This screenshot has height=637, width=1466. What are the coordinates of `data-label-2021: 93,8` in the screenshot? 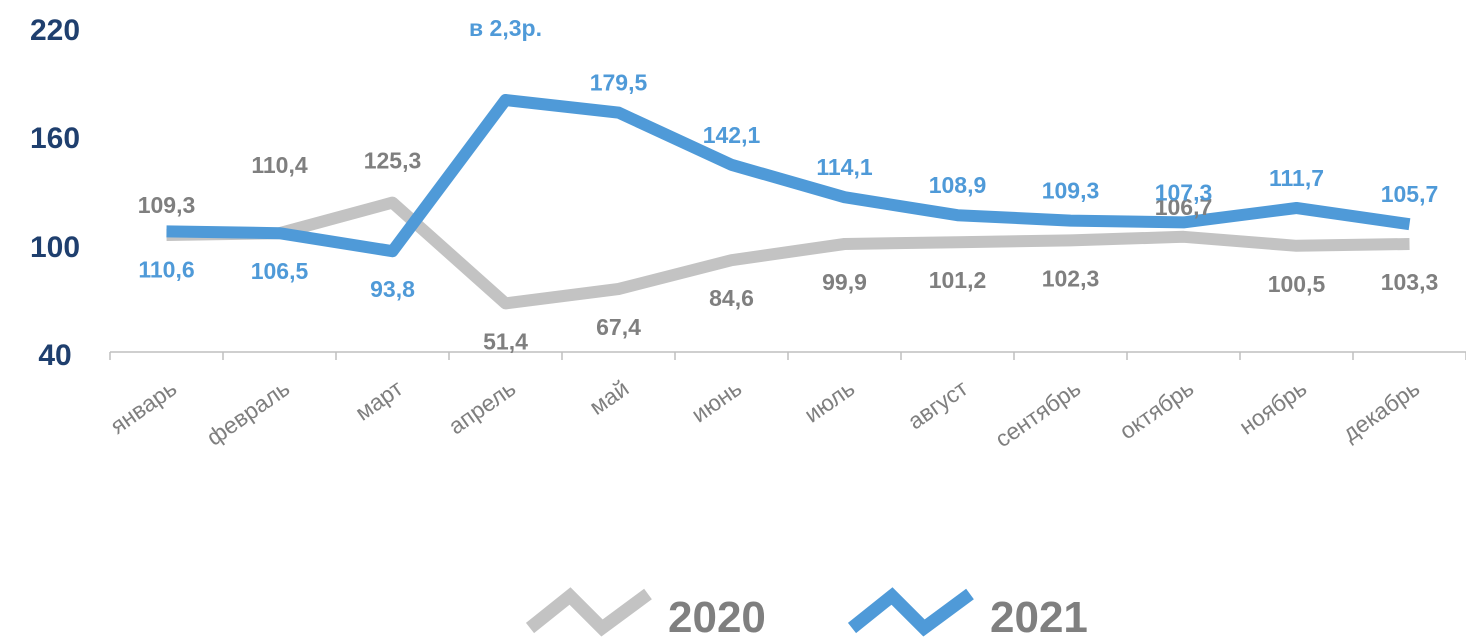 It's located at (392, 289).